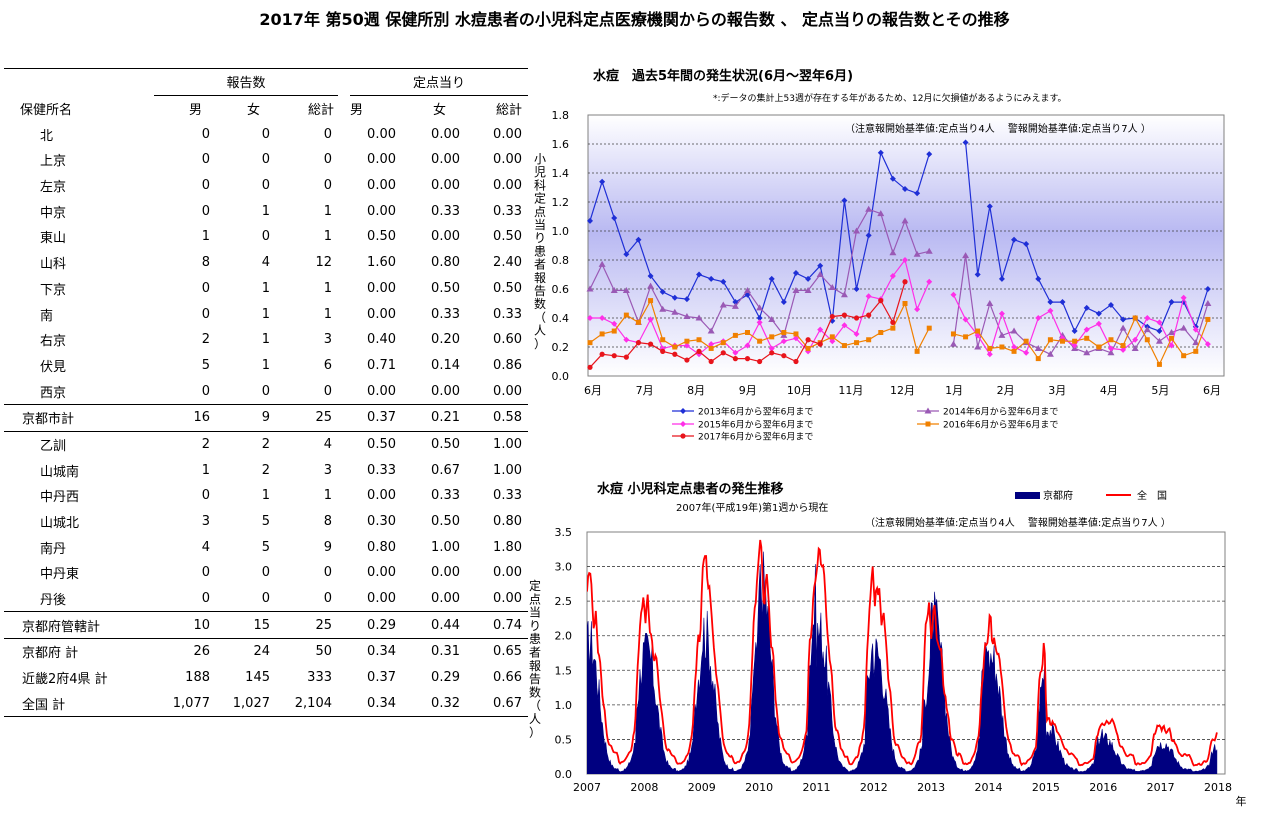 Image resolution: width=1269 pixels, height=822 pixels. Describe the element at coordinates (266, 547) in the screenshot. I see `table-row: 南丹 4 5 9 0.80 1.00 1.80` at that location.